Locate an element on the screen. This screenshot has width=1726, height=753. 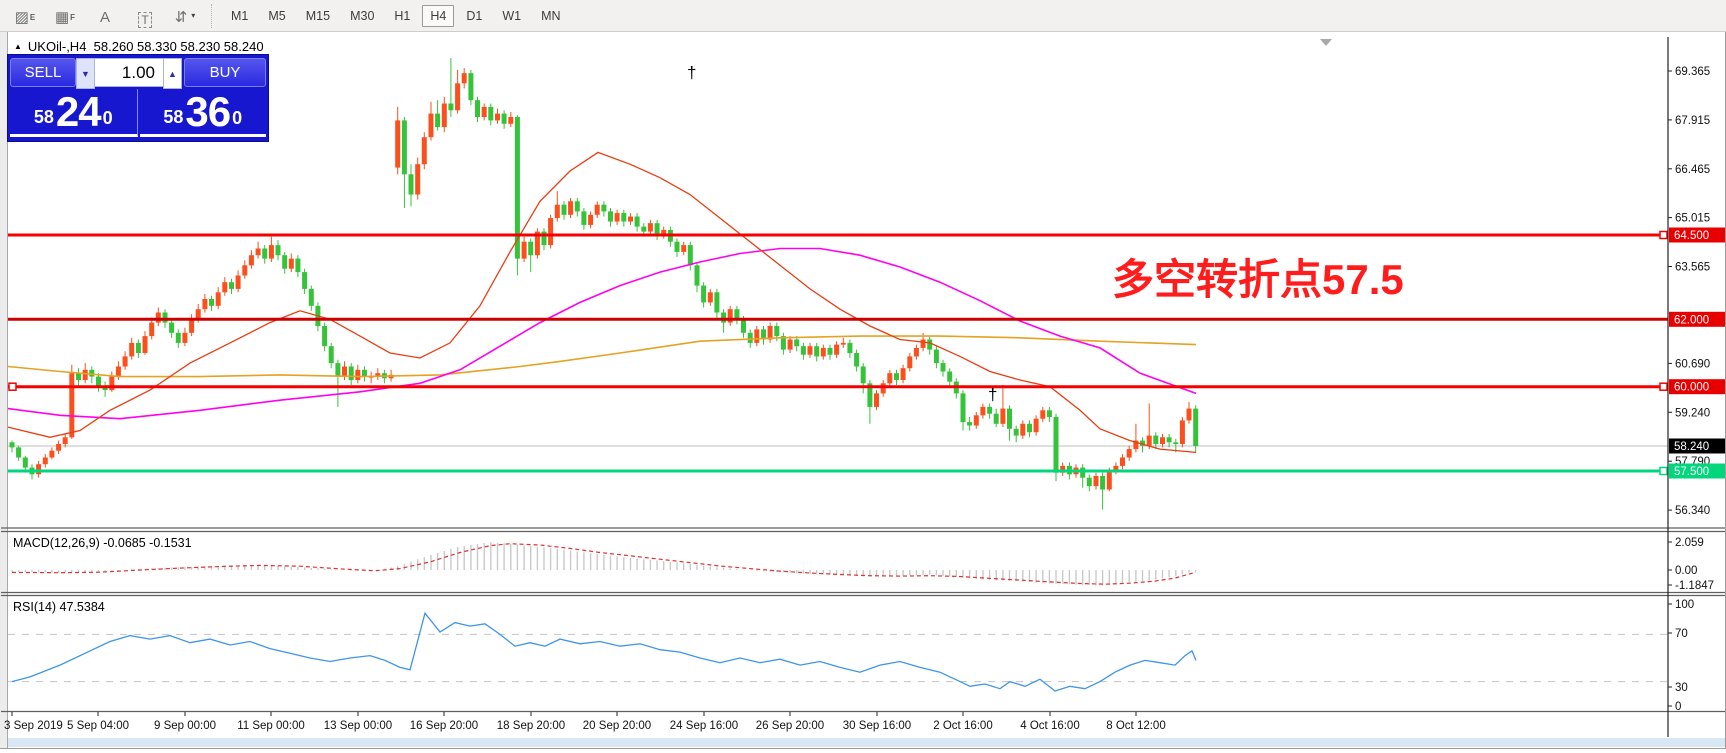
timeframe-m5: M5 is located at coordinates (277, 15).